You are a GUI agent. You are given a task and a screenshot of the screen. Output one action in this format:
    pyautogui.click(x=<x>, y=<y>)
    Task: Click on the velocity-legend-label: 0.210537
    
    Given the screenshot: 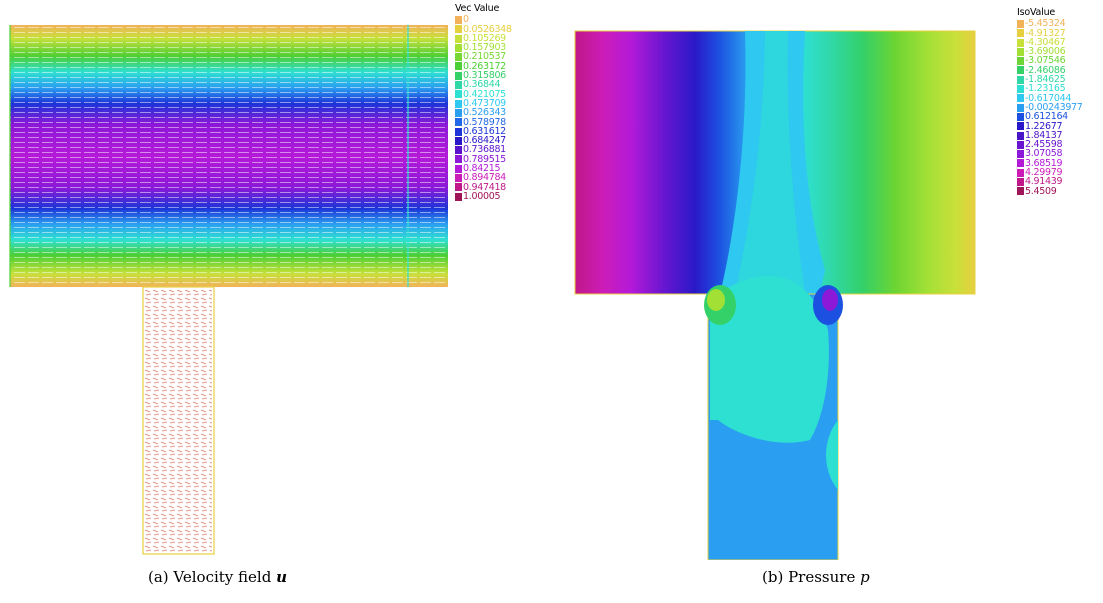 What is the action you would take?
    pyautogui.click(x=484, y=57)
    